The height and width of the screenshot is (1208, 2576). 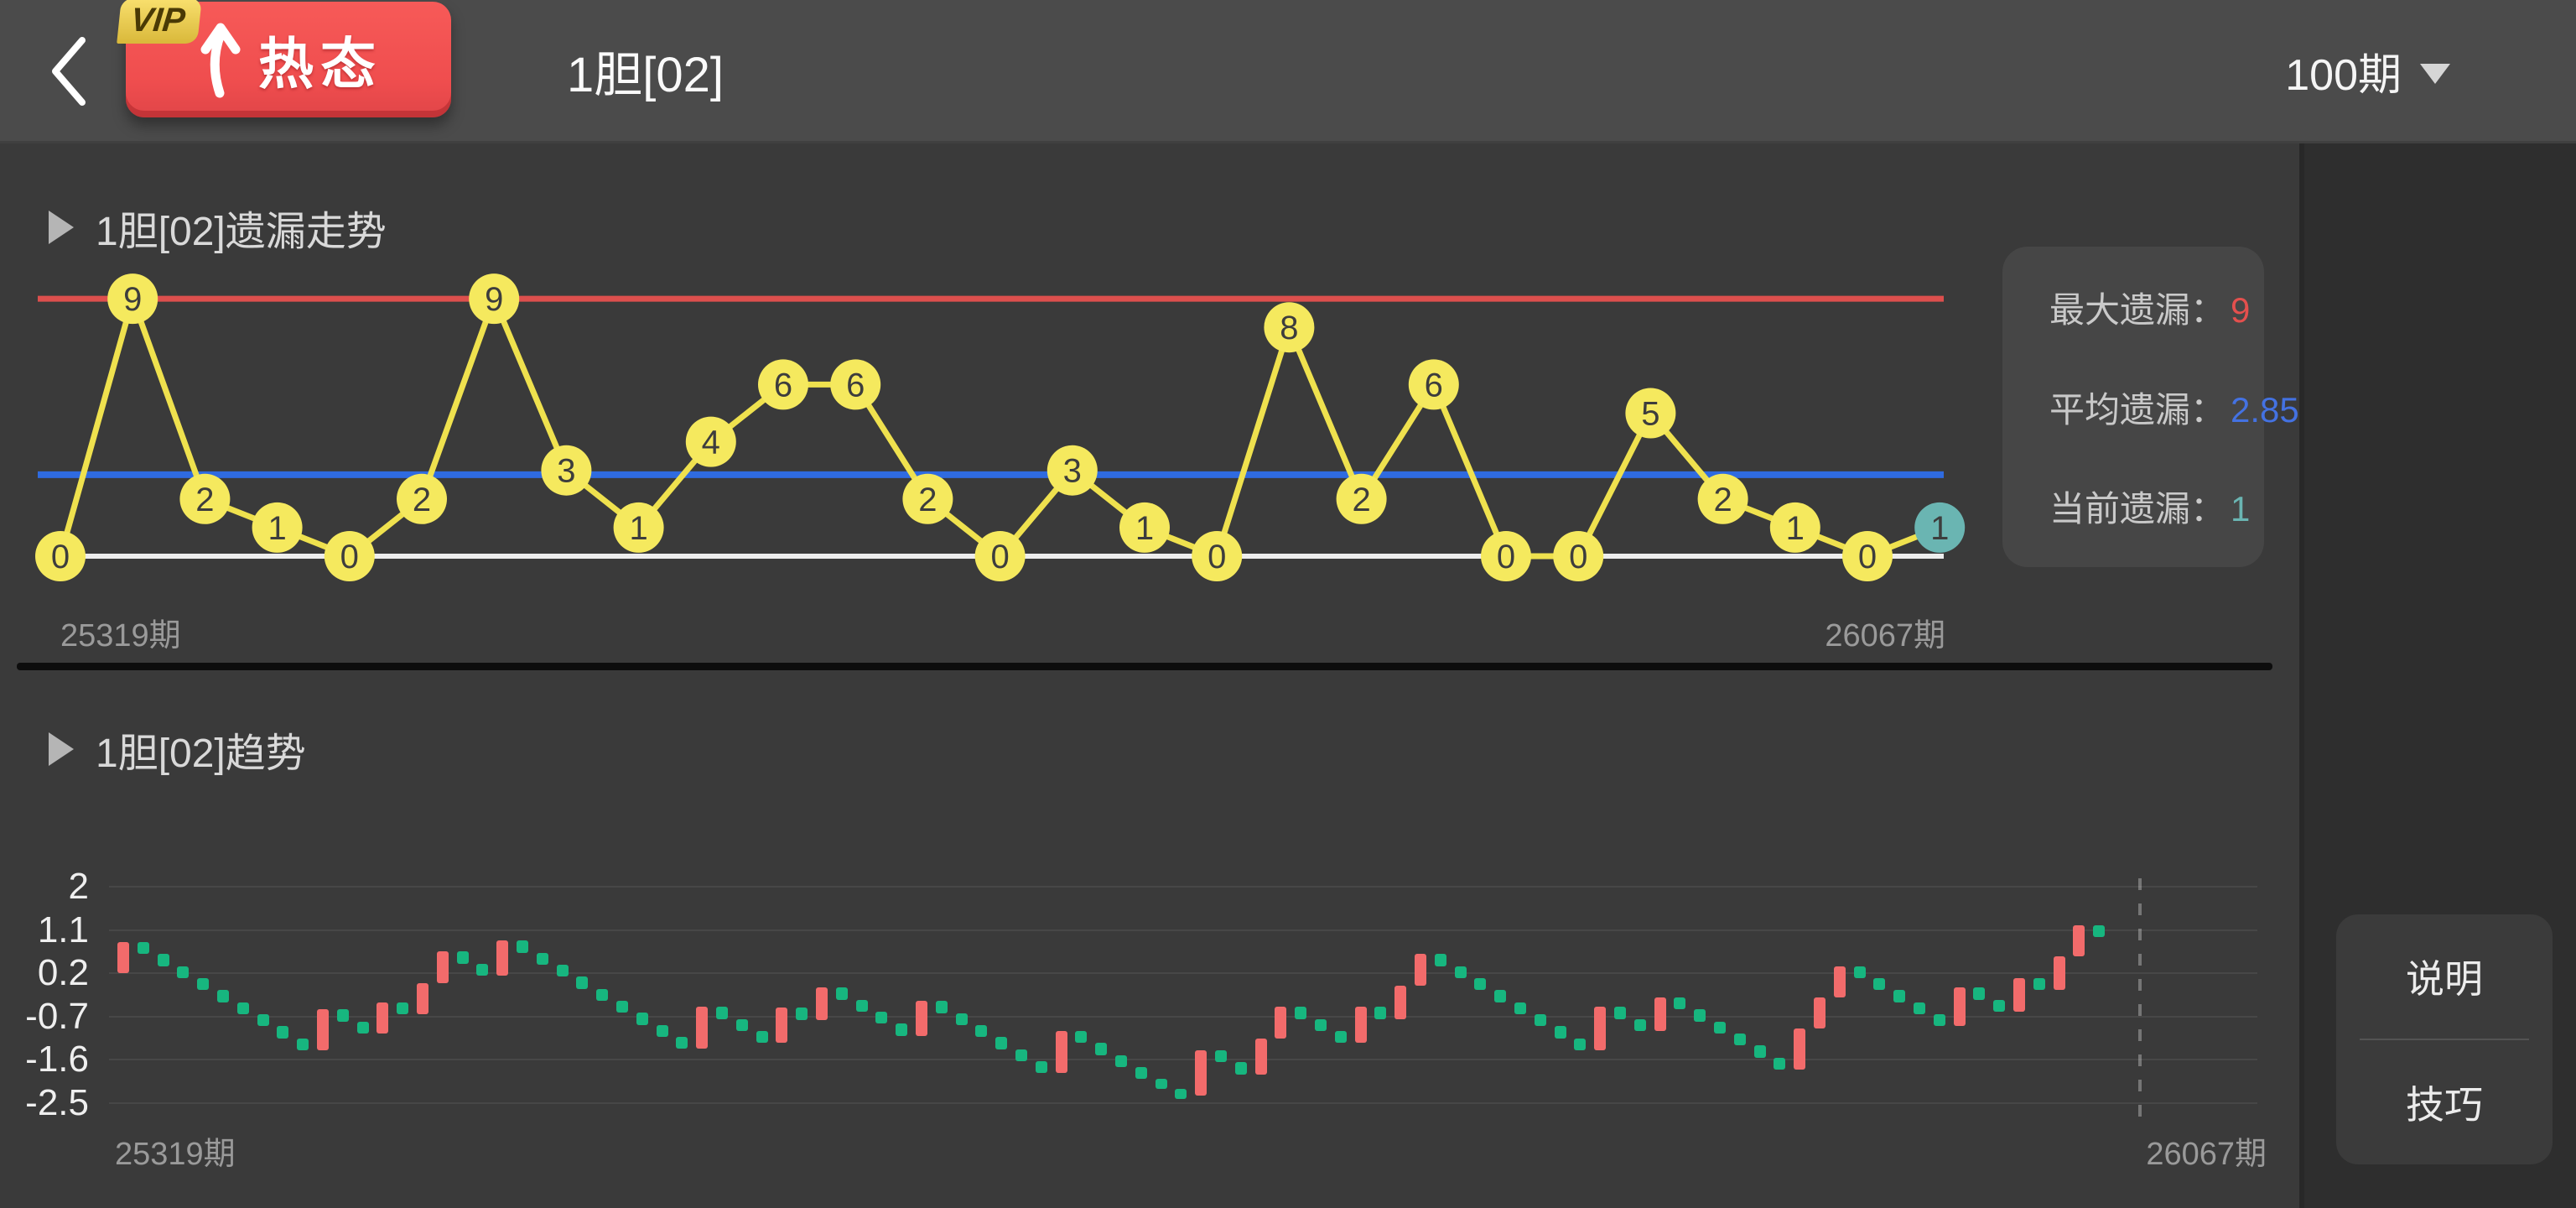 What do you see at coordinates (645, 75) in the screenshot?
I see `page-title: 1胆[02]` at bounding box center [645, 75].